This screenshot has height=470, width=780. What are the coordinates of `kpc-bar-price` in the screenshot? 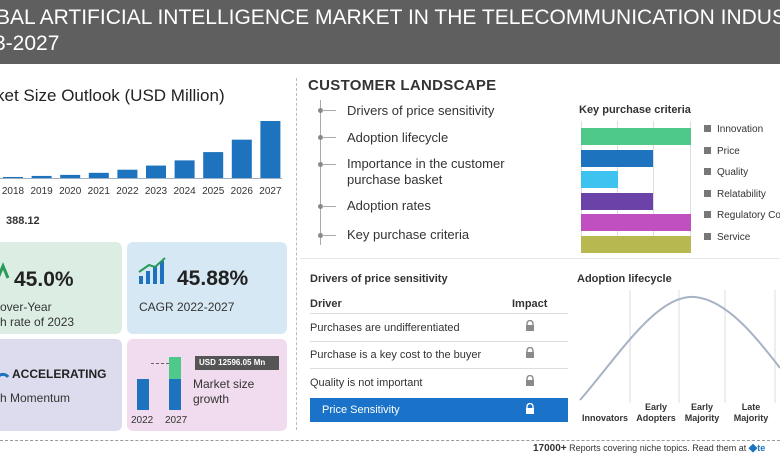 It's located at (617, 158).